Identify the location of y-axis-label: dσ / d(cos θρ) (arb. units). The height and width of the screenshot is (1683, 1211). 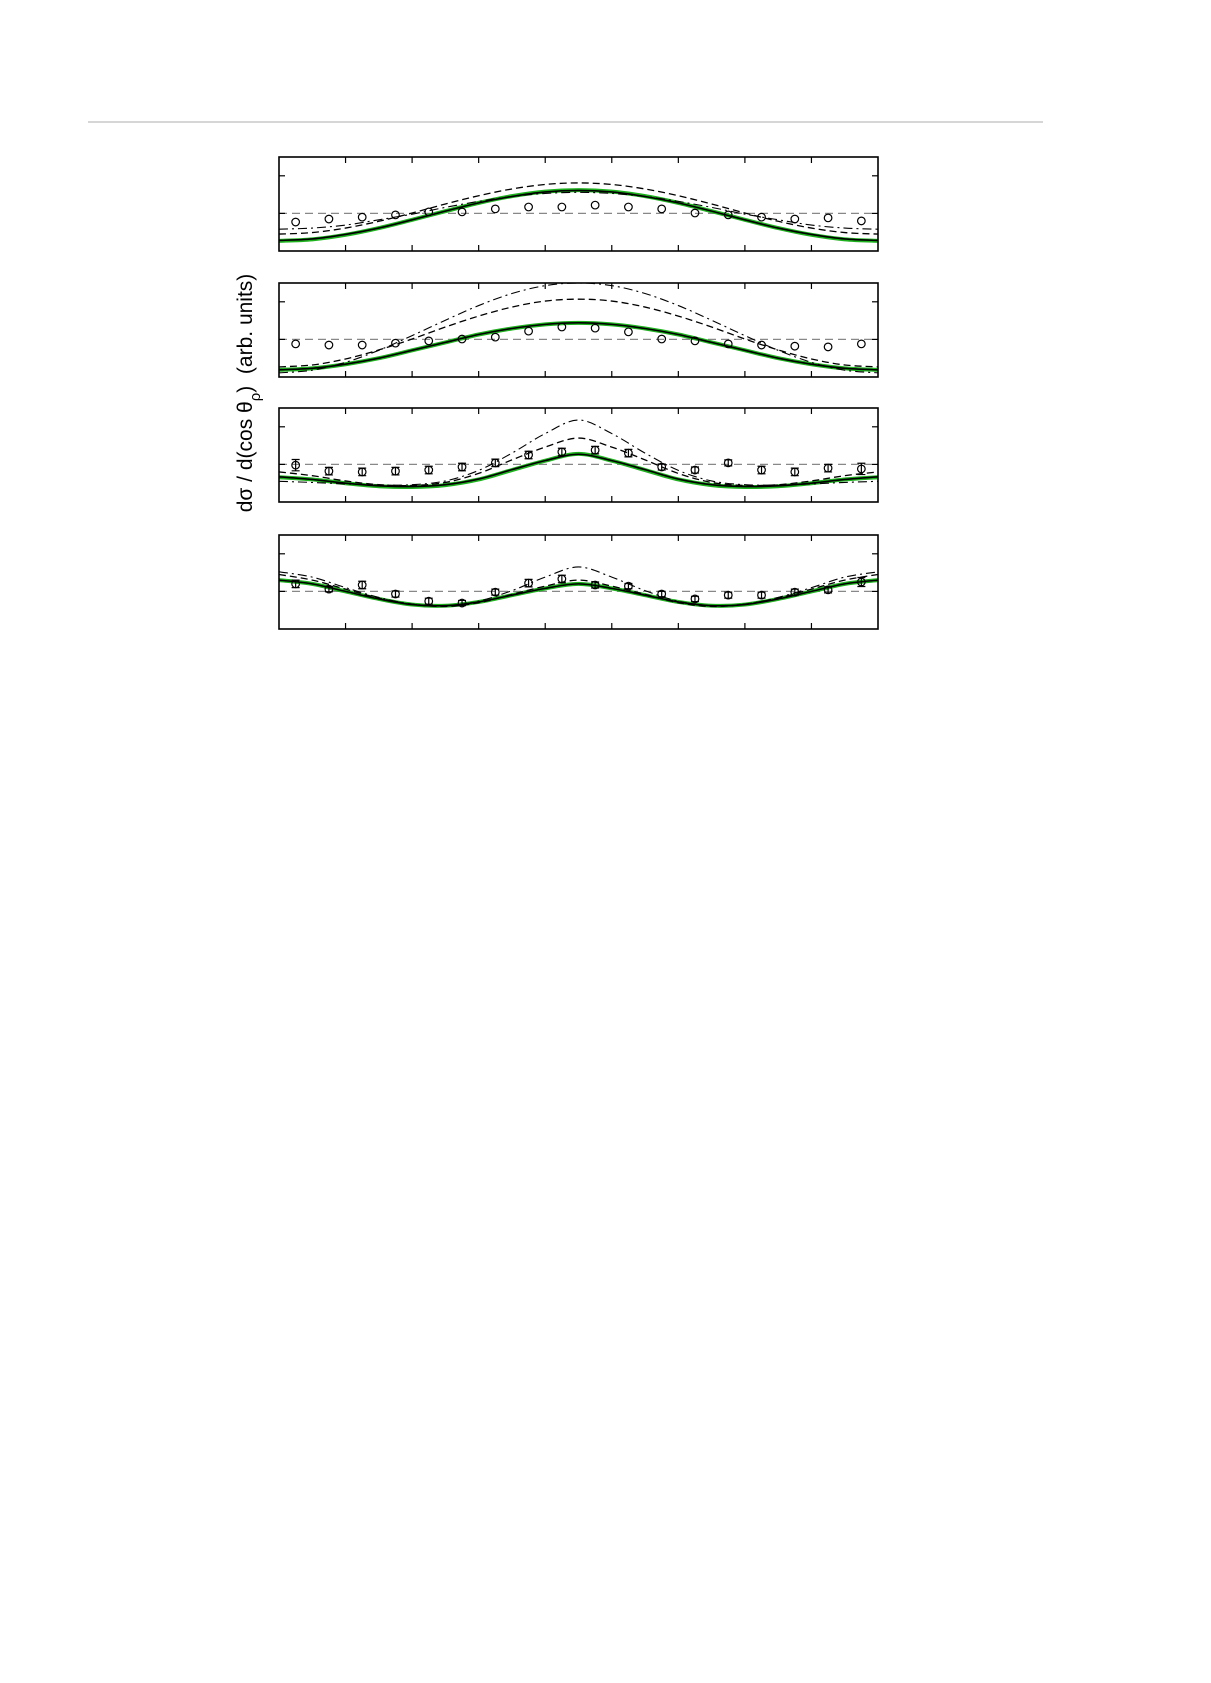
(249, 393).